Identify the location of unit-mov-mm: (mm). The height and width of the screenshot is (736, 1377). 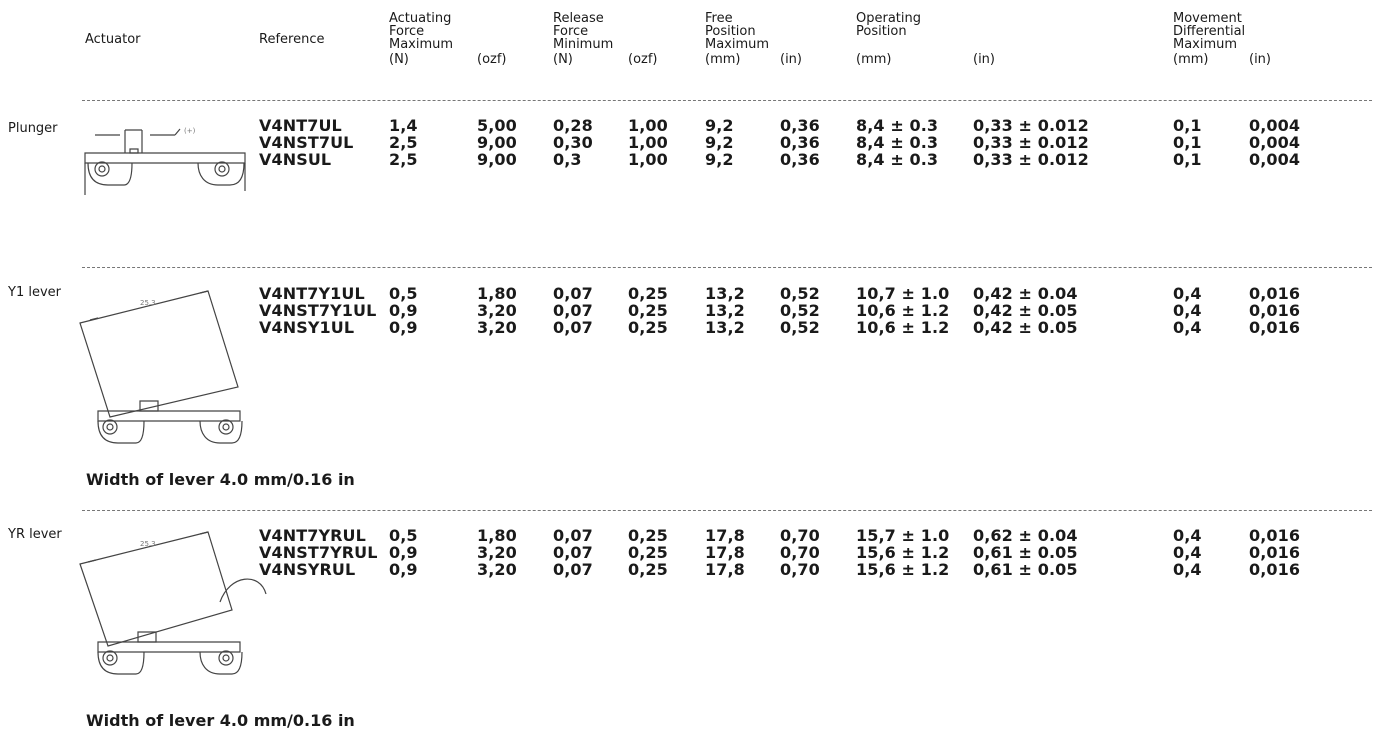
(1191, 59).